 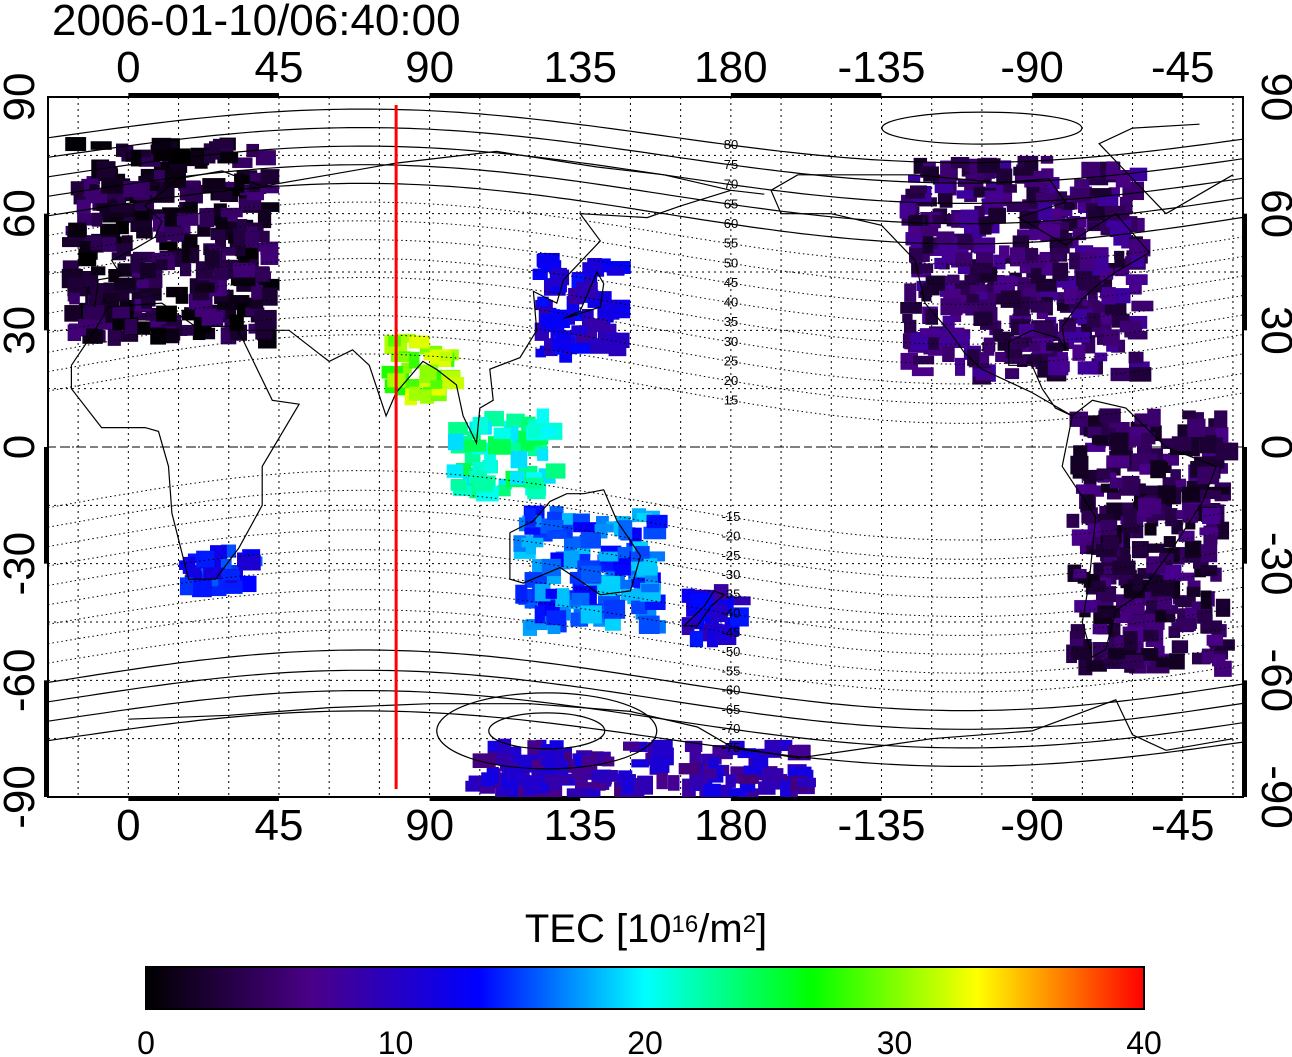 What do you see at coordinates (646, 929) in the screenshot?
I see `colorbar-title: TEC [1016/m2]` at bounding box center [646, 929].